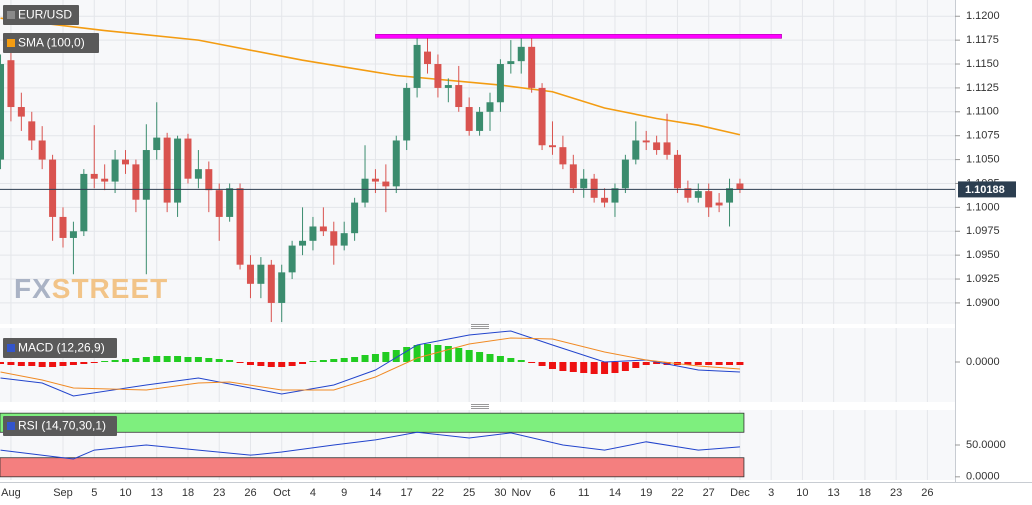 Image resolution: width=1032 pixels, height=505 pixels. I want to click on x-tick-label: 25, so click(469, 493).